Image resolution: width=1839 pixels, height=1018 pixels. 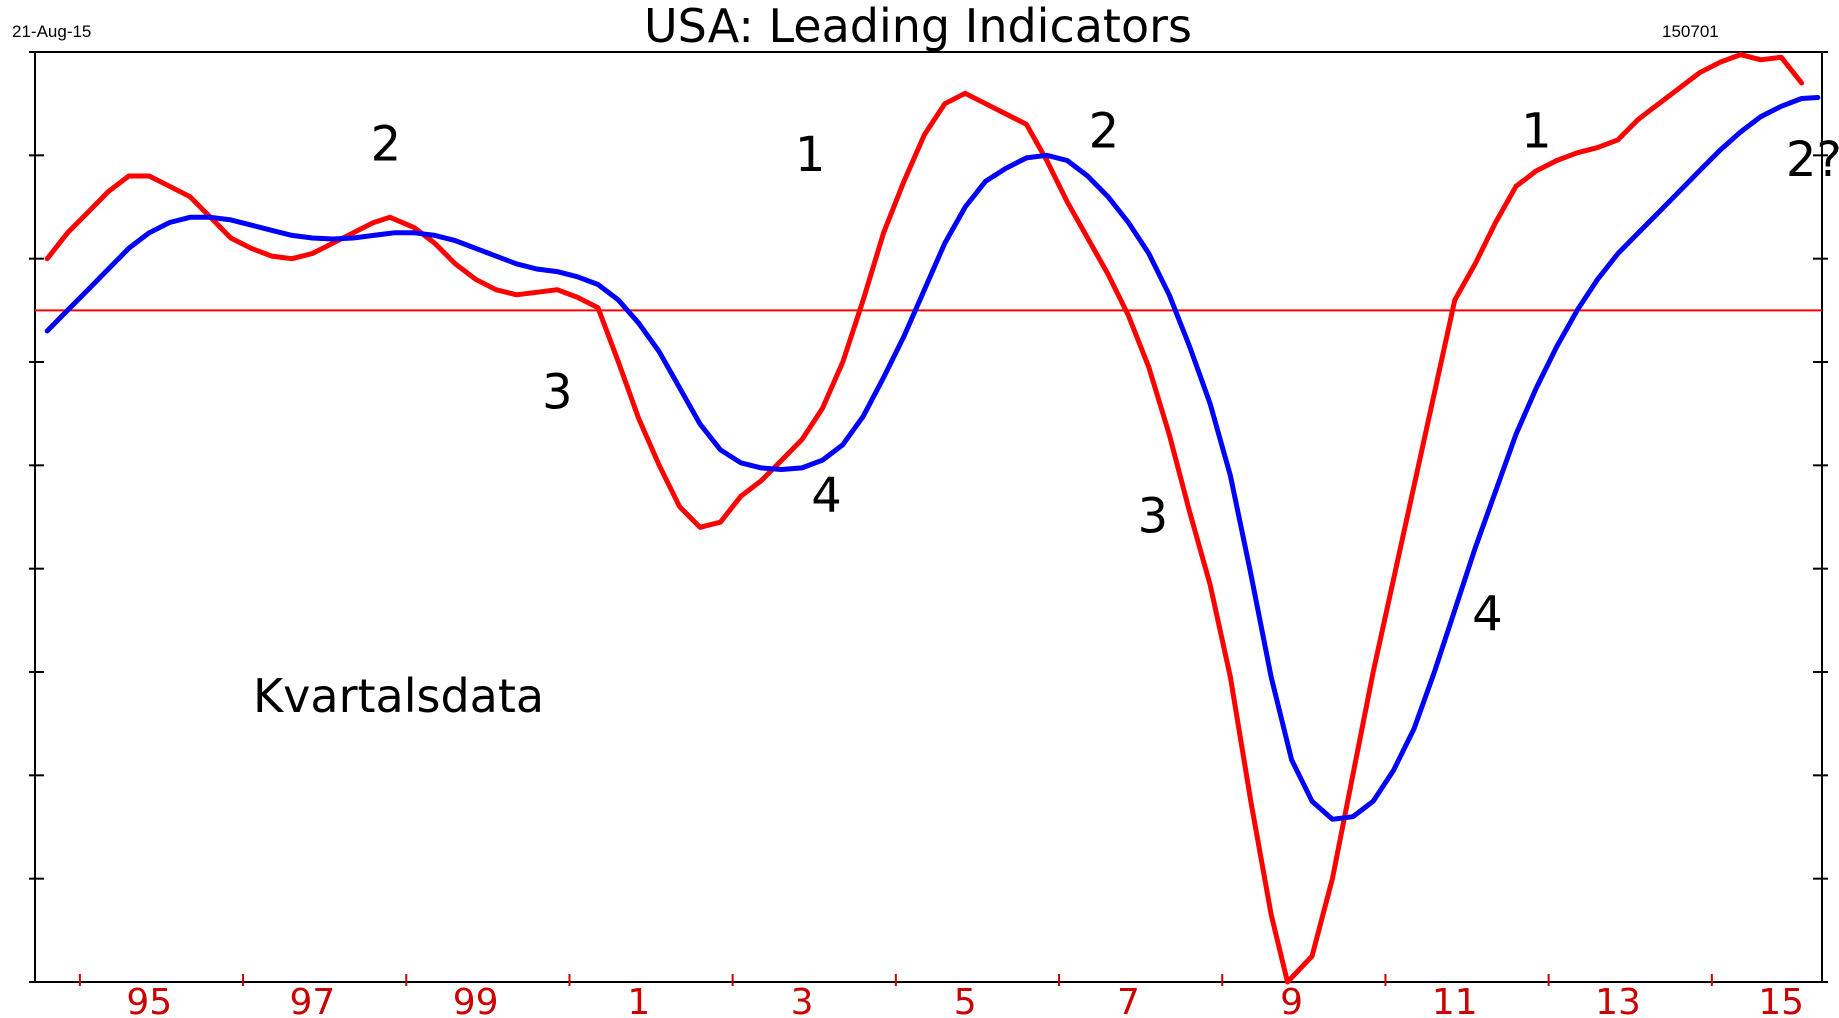 I want to click on wave-label: 2?, so click(x=1812, y=160).